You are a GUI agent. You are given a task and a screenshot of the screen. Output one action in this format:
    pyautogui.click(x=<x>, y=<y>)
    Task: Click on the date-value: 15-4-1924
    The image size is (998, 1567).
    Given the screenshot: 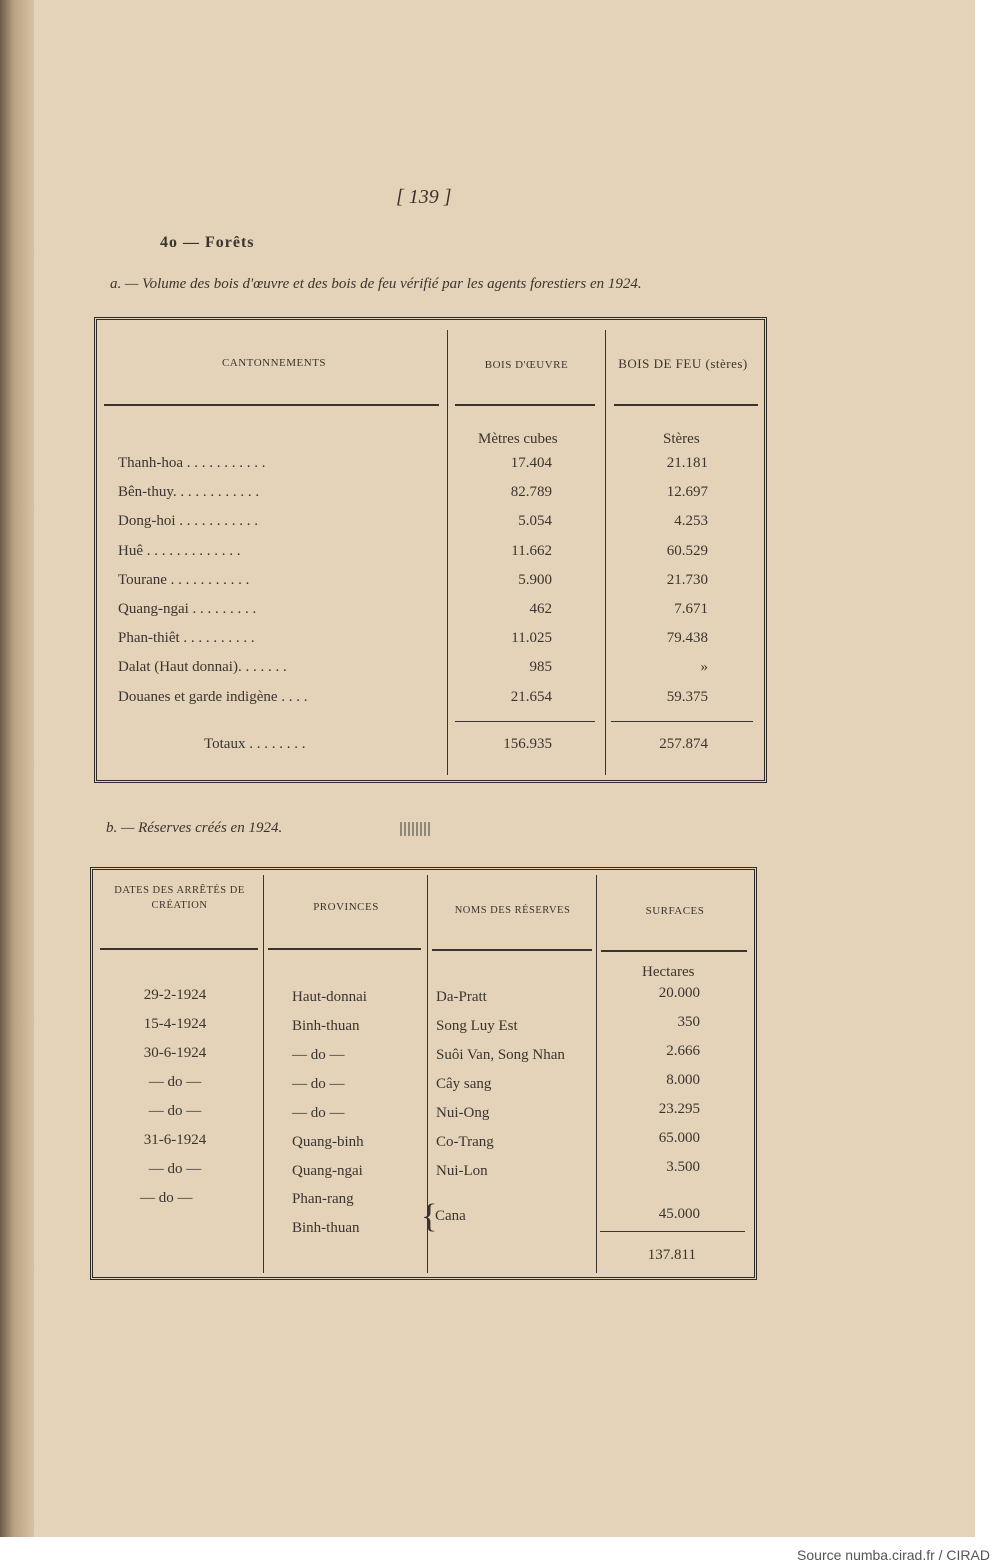 What is the action you would take?
    pyautogui.click(x=175, y=1024)
    